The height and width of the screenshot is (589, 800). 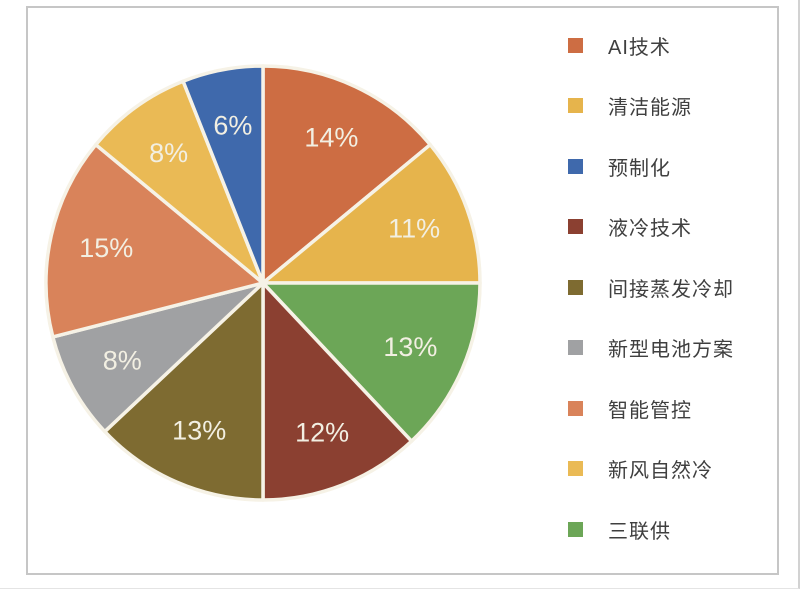 I want to click on pie-slice-value-label-1: 11%, so click(x=414, y=229).